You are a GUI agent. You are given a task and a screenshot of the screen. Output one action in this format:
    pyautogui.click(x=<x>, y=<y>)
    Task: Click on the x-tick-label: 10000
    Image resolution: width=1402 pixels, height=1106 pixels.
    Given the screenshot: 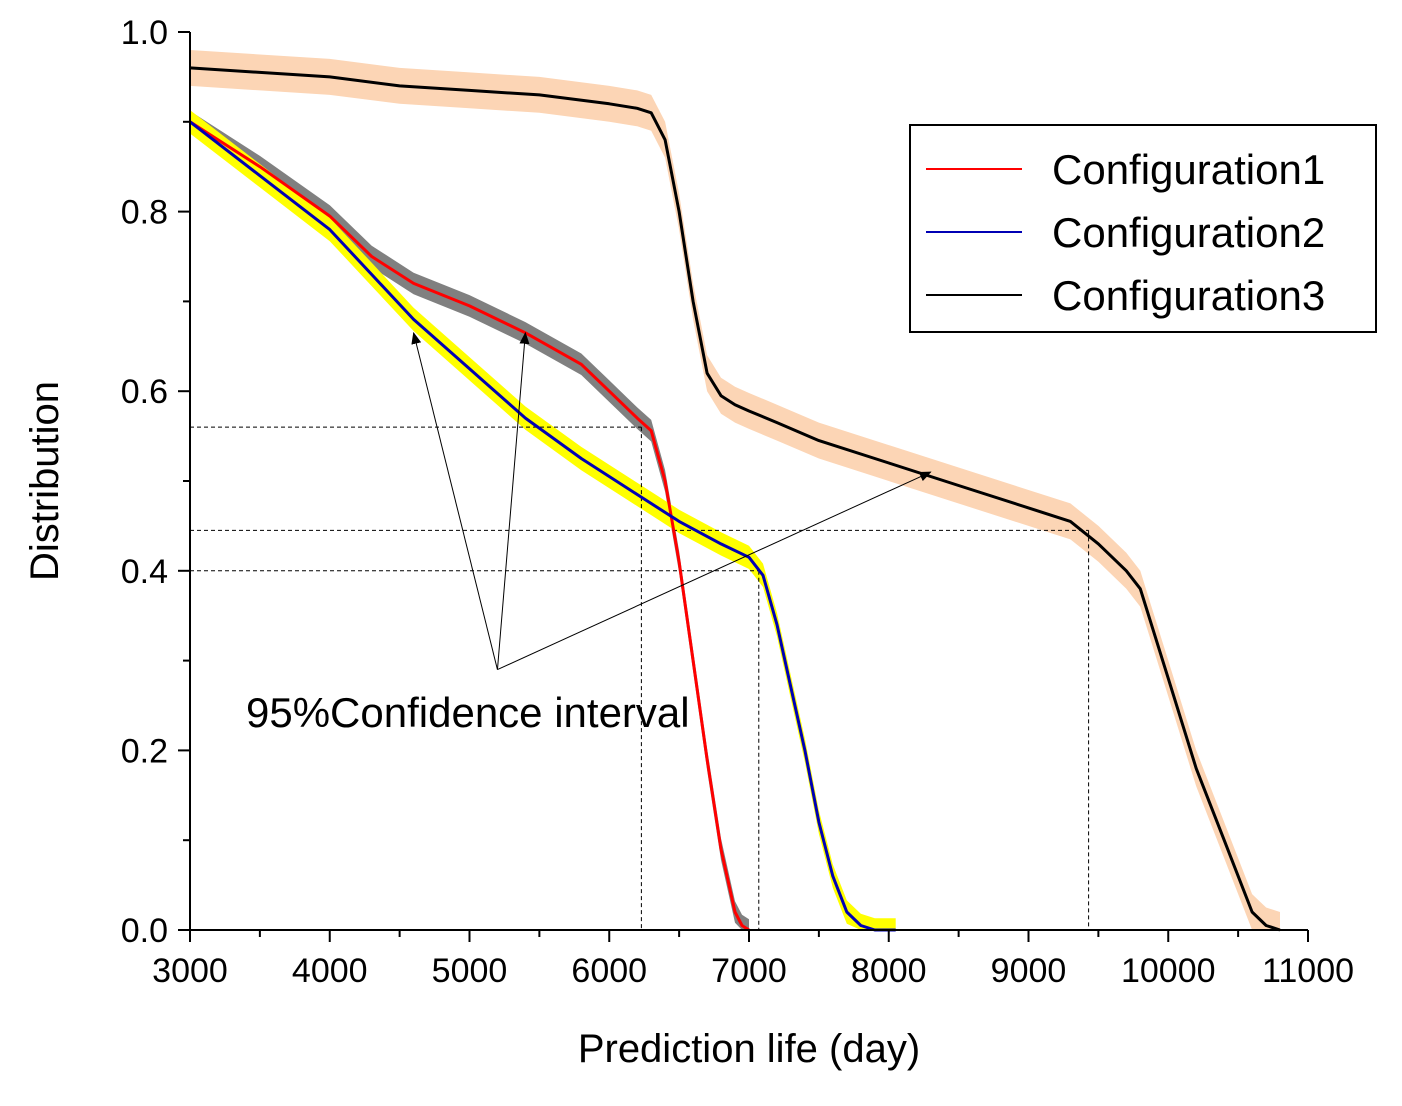 What is the action you would take?
    pyautogui.click(x=1168, y=971)
    